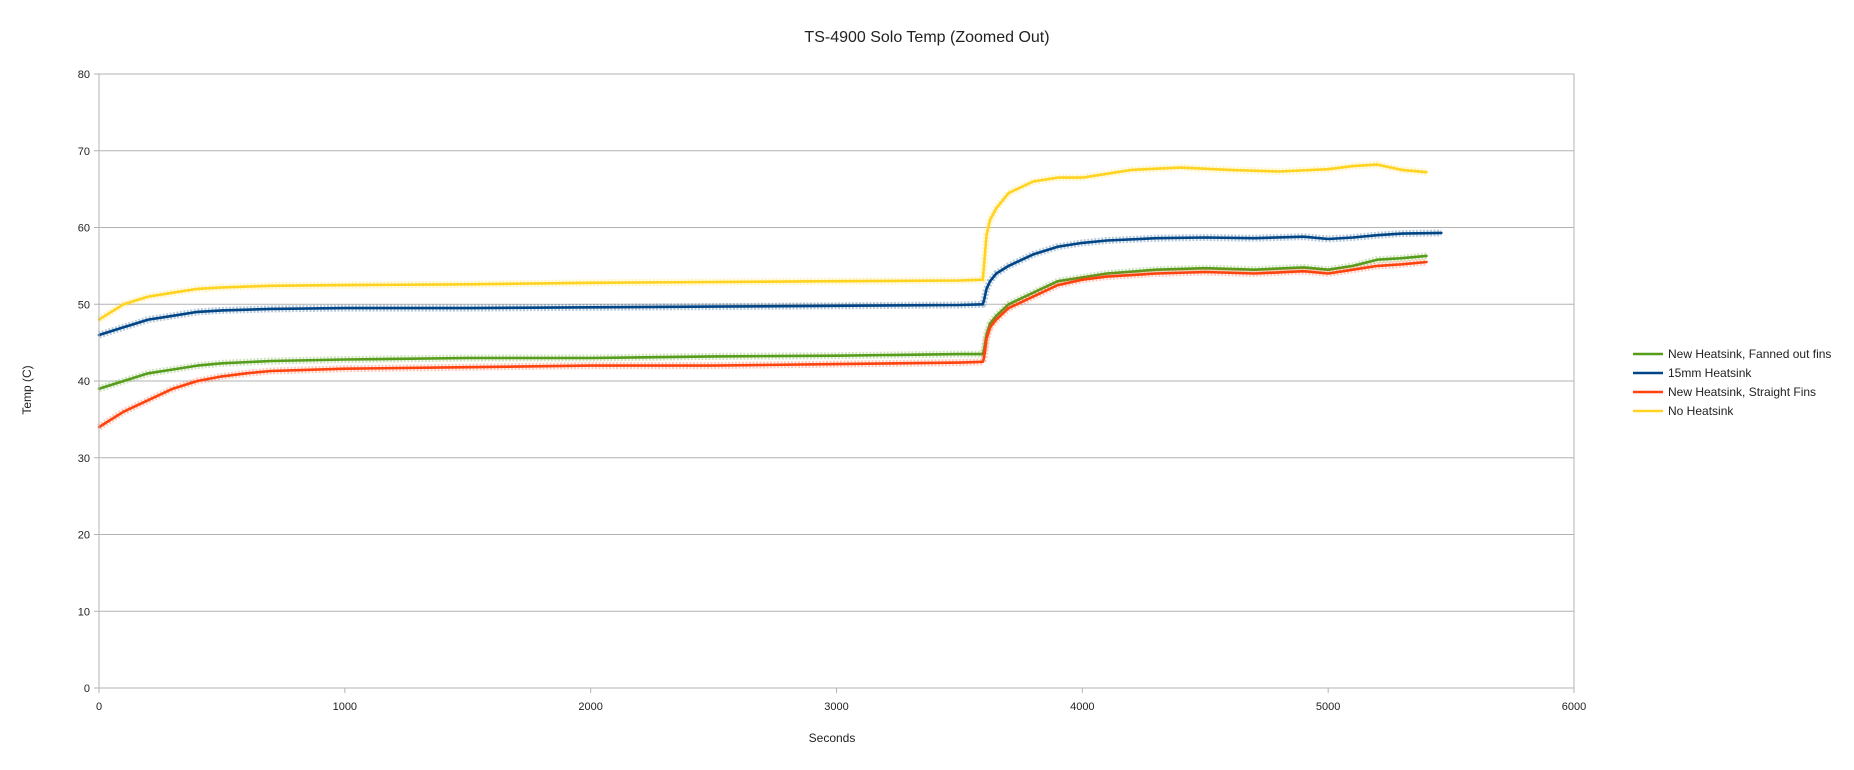 This screenshot has width=1854, height=770. Describe the element at coordinates (27, 389) in the screenshot. I see `y-axis-label: Temp (C)` at that location.